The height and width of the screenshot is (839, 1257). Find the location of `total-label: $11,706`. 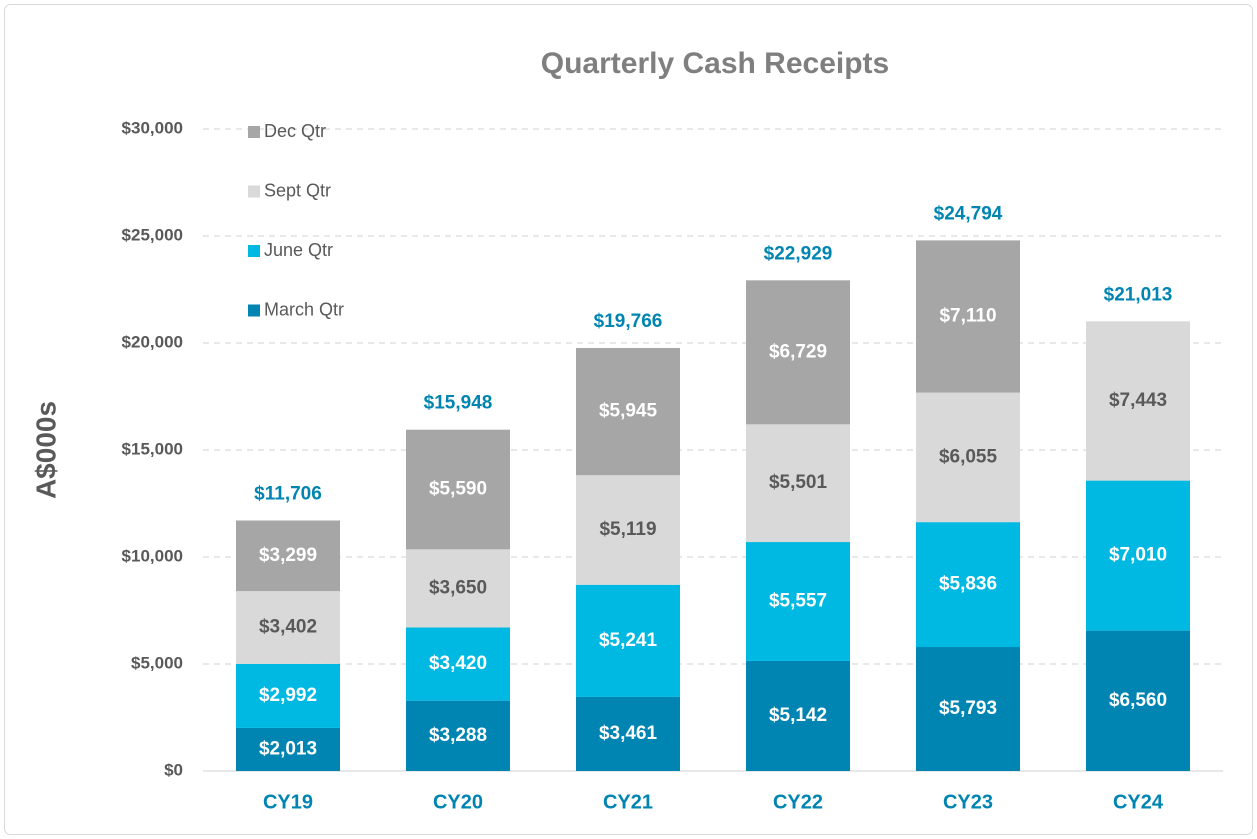

total-label: $11,706 is located at coordinates (288, 494).